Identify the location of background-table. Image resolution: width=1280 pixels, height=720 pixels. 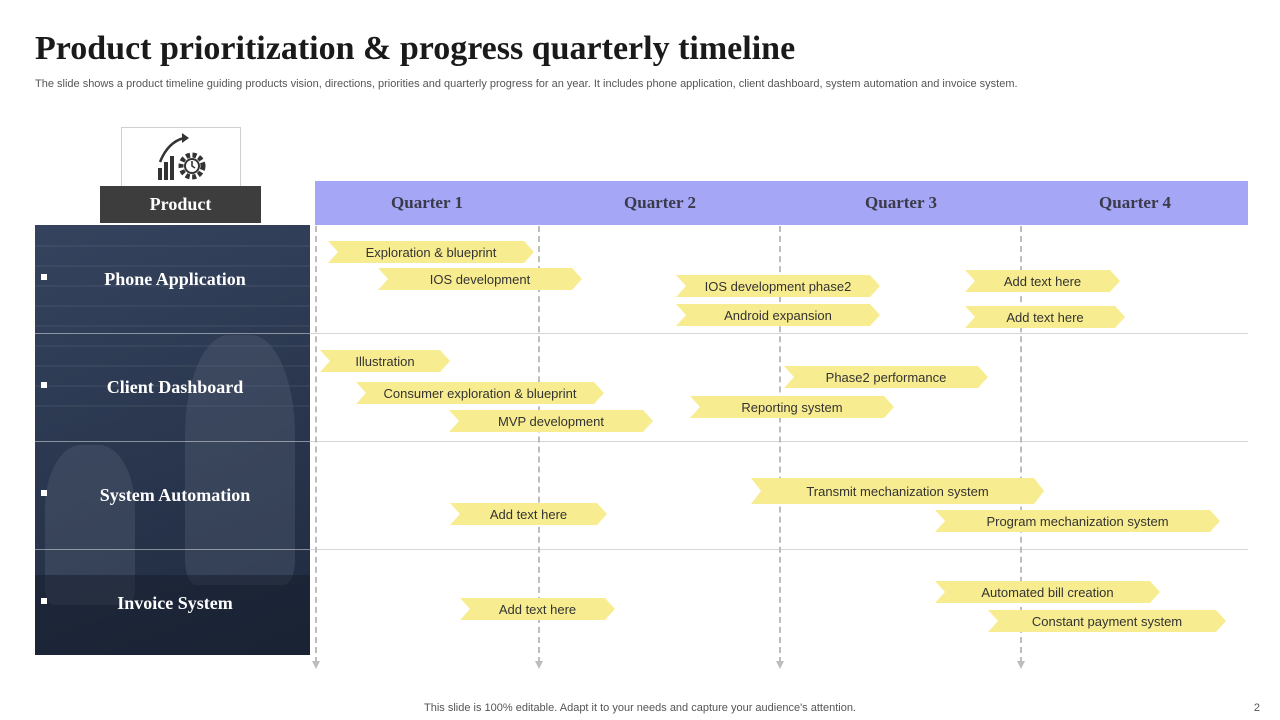
(172, 615).